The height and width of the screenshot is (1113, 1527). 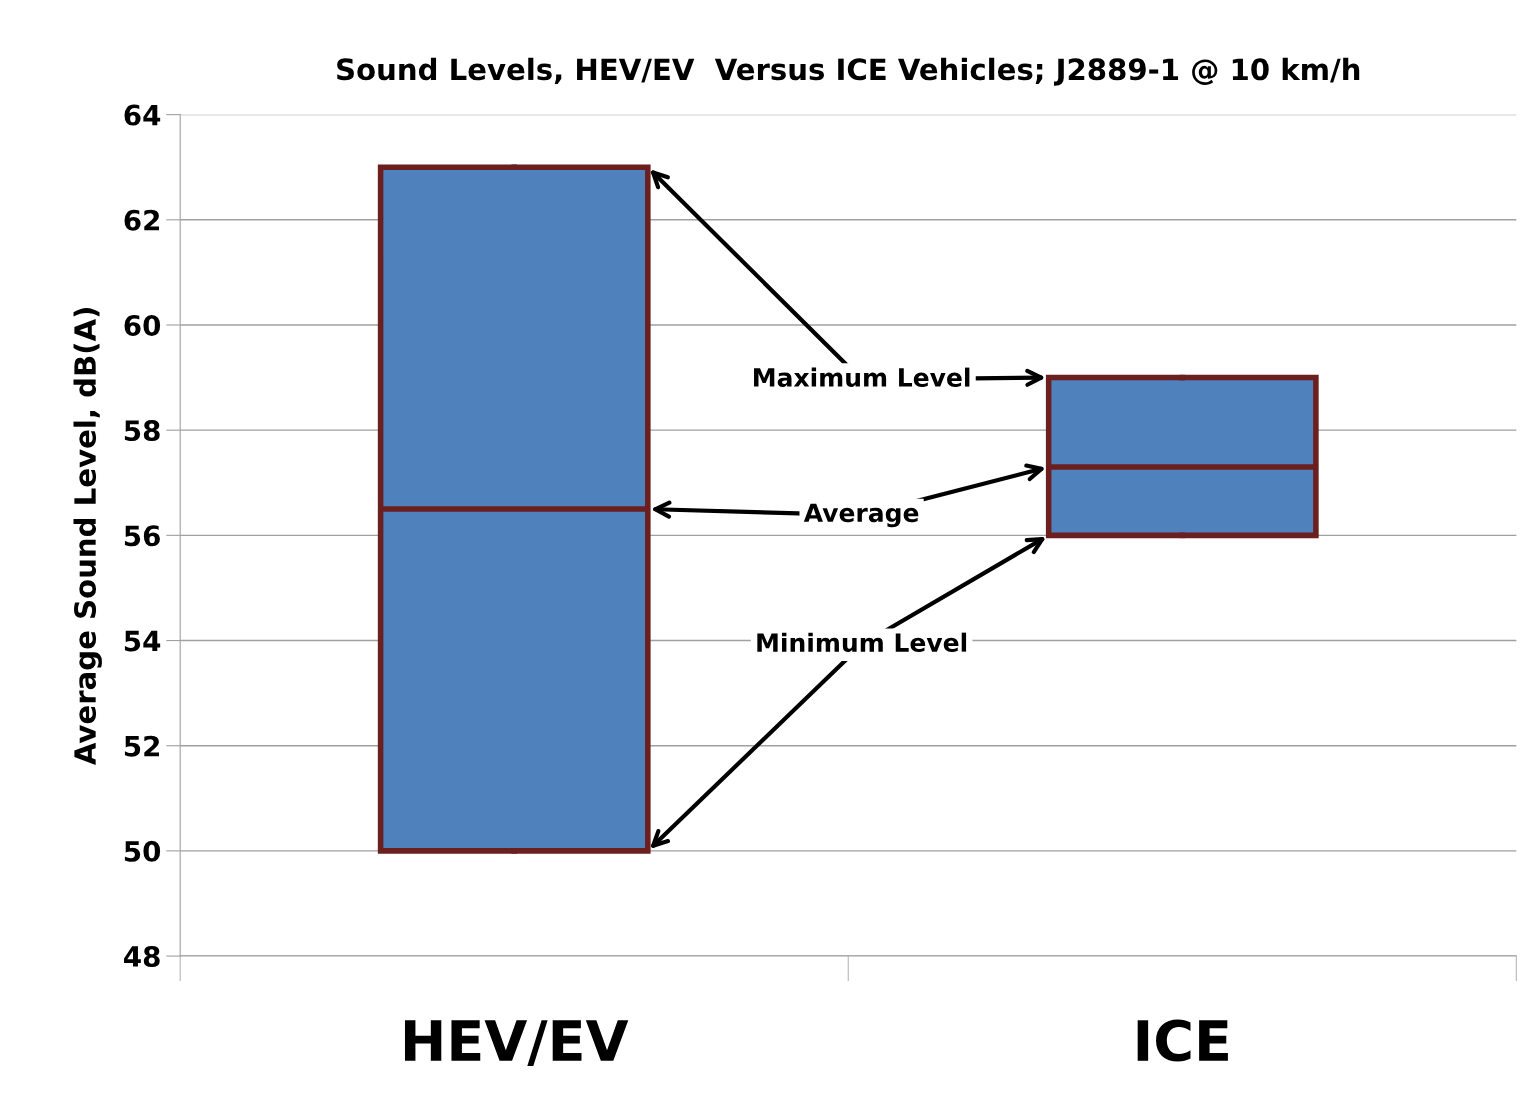 What do you see at coordinates (142, 431) in the screenshot?
I see `y-tick-label: 58` at bounding box center [142, 431].